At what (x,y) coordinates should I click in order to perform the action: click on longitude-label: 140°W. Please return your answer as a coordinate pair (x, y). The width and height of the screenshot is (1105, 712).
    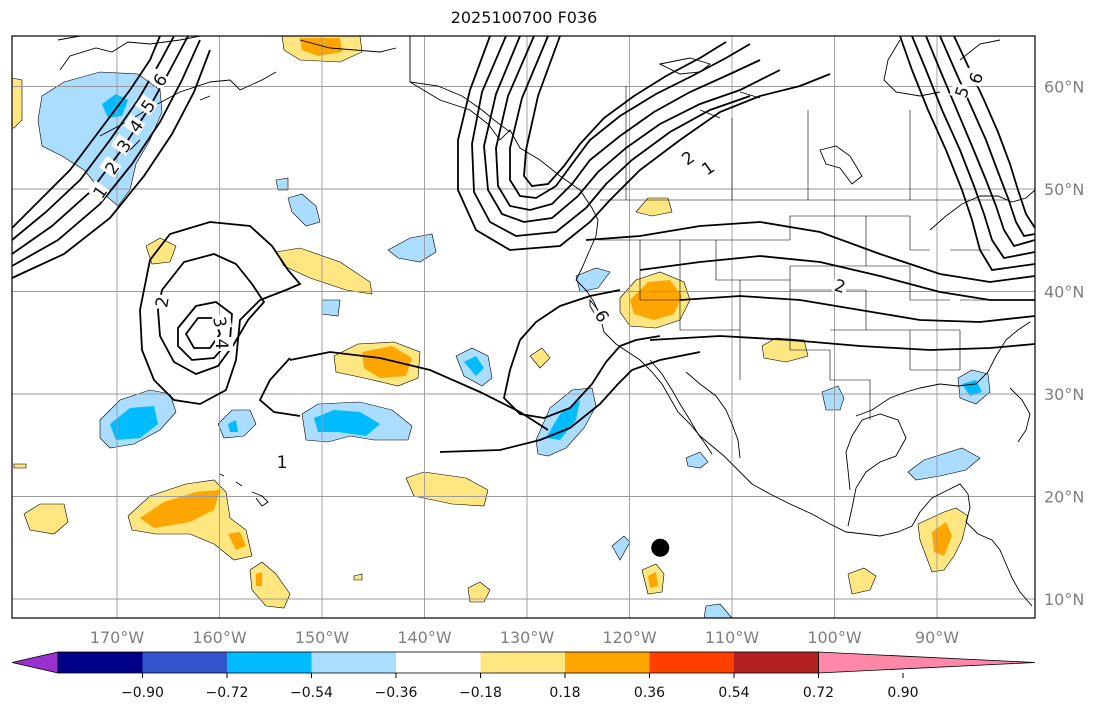
    Looking at the image, I should click on (424, 637).